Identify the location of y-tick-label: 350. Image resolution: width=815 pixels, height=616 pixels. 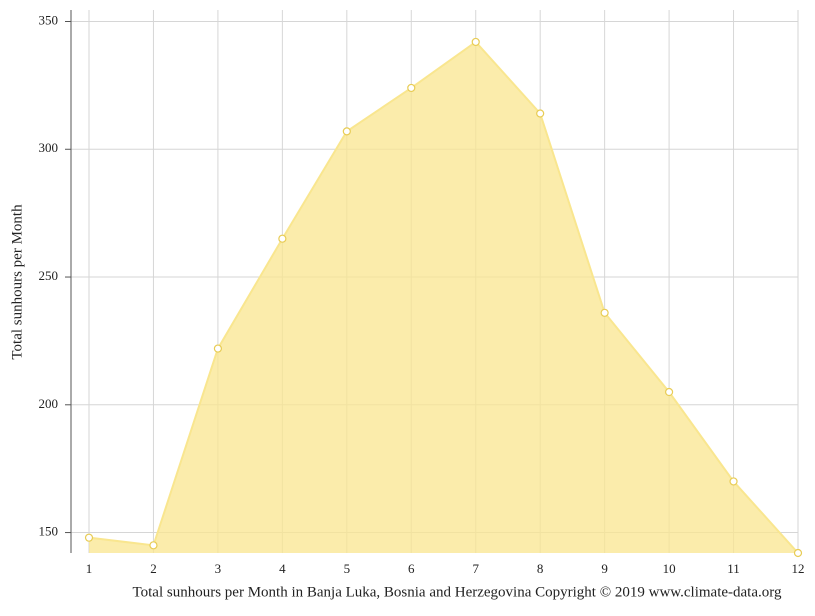
(49, 19).